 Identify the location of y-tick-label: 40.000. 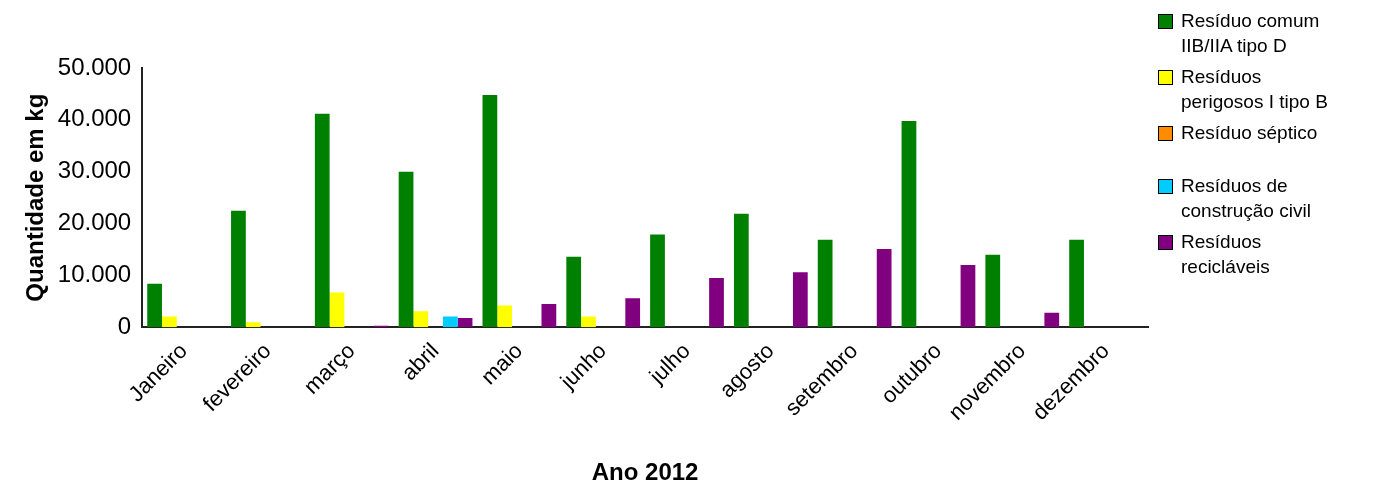
(94, 118).